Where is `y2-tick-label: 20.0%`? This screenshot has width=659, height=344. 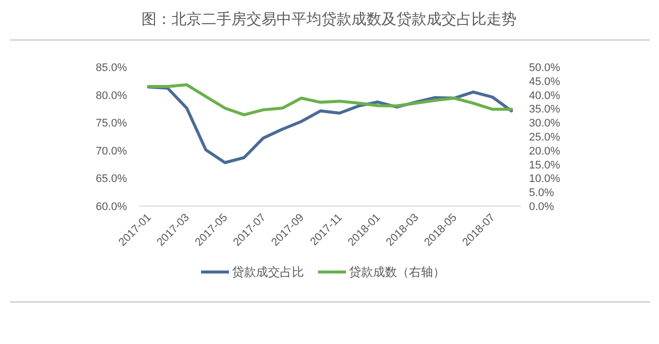 y2-tick-label: 20.0% is located at coordinates (544, 151).